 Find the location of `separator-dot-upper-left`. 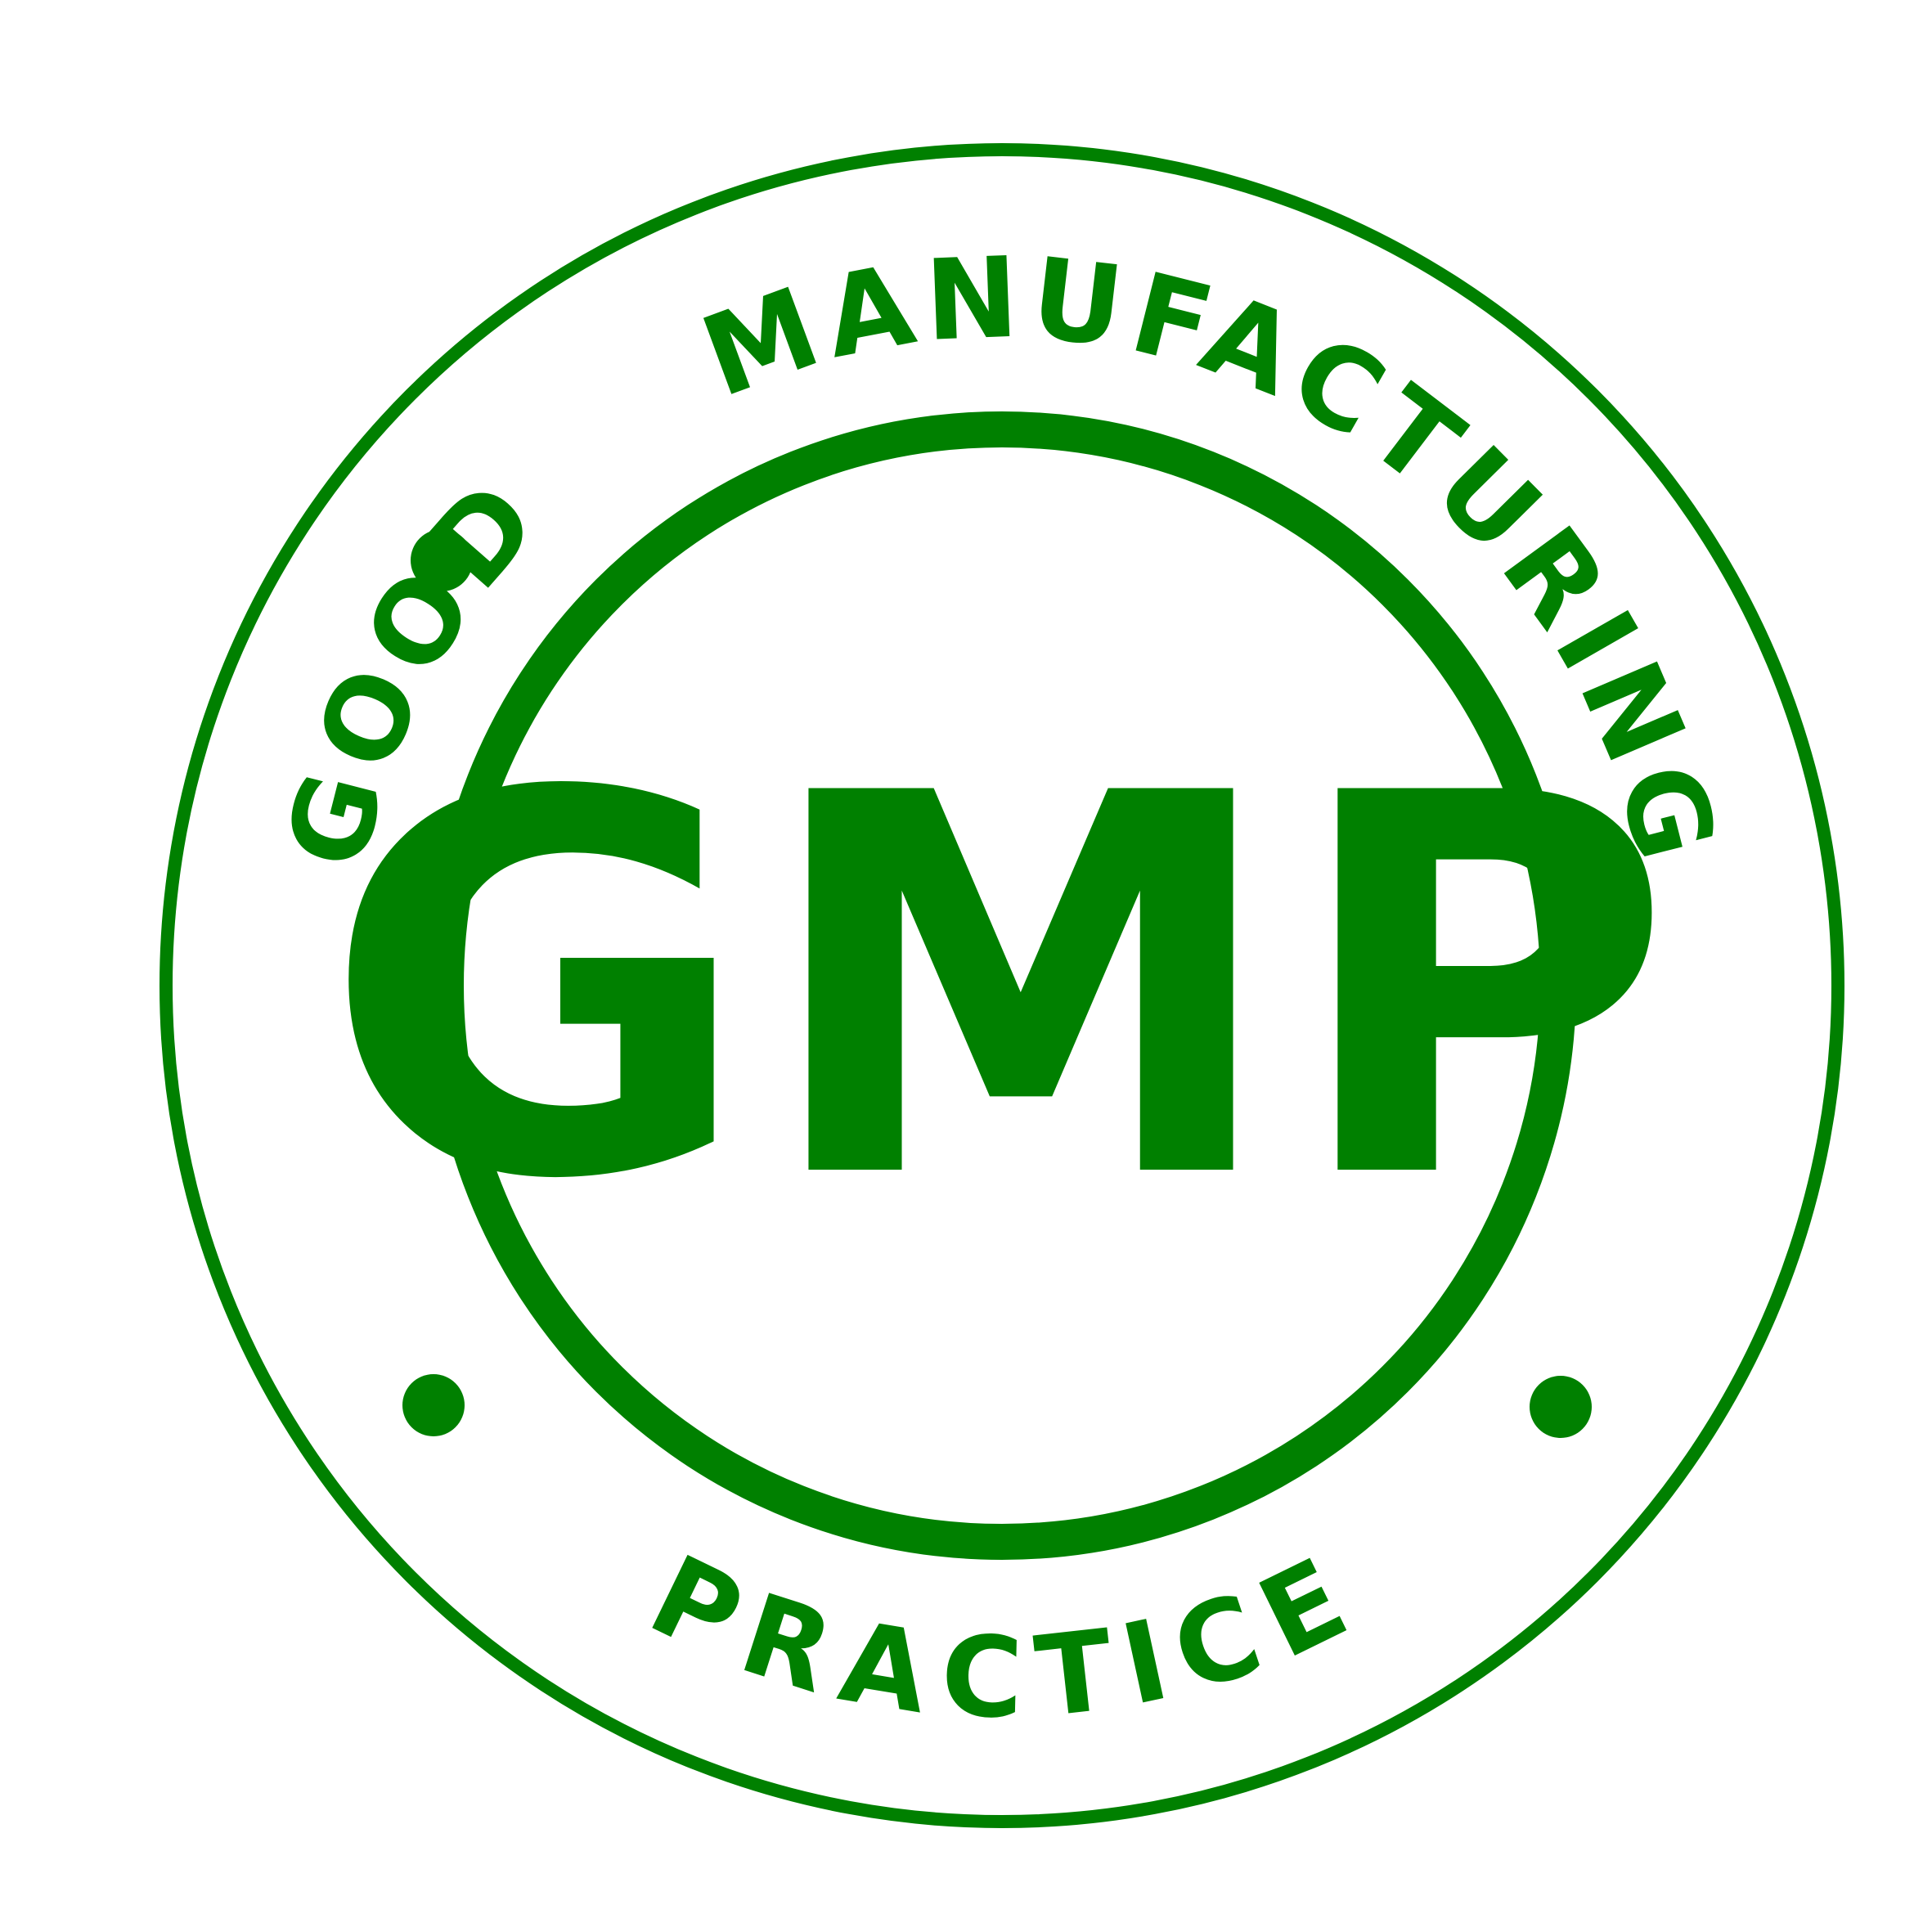

separator-dot-upper-left is located at coordinates (442, 560).